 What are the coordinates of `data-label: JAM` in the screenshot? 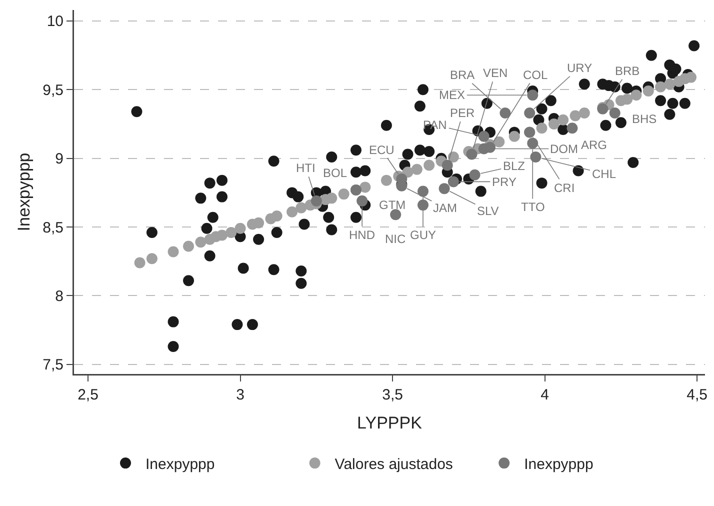 It's located at (445, 208).